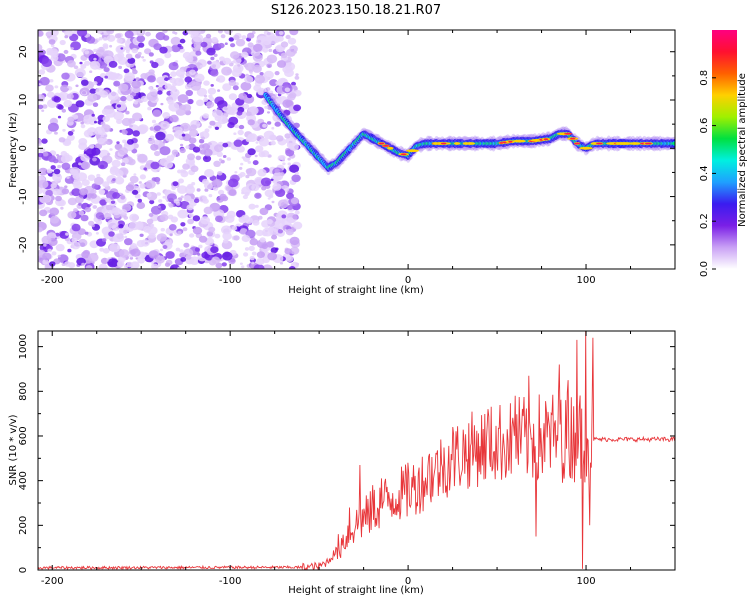 The width and height of the screenshot is (750, 600). I want to click on colorbar-ticks: 0.0 0.2 0.4 0.6 0.8, so click(707, 173).